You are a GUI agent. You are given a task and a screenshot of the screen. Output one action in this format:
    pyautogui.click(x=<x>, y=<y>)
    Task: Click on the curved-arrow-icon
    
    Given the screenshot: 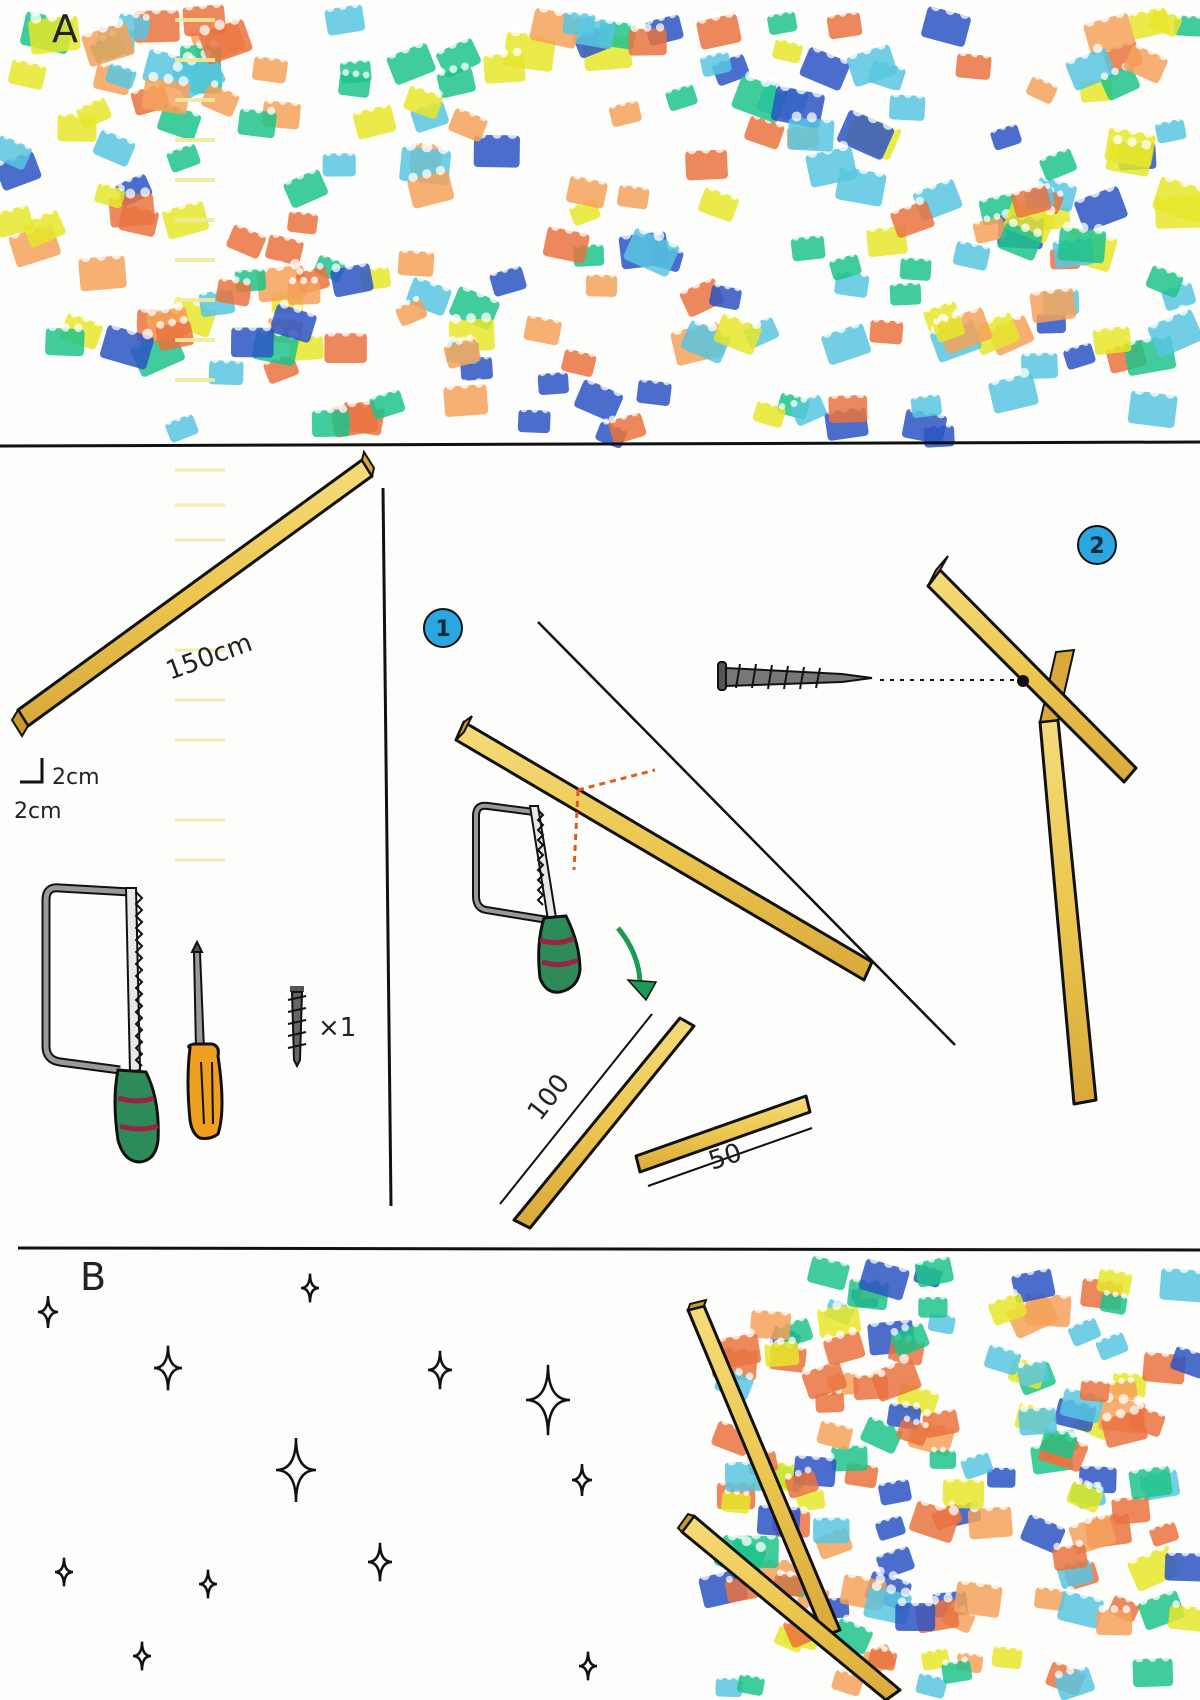 What is the action you would take?
    pyautogui.click(x=637, y=964)
    